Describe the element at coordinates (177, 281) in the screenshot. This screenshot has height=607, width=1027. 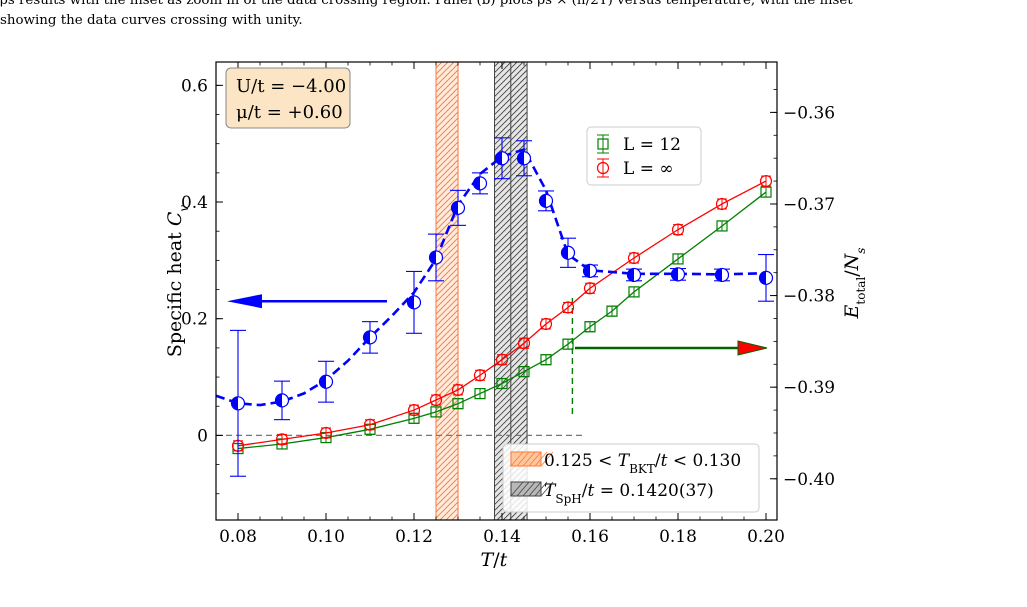
I see `y-left-axis-label: Specific heat Cv` at that location.